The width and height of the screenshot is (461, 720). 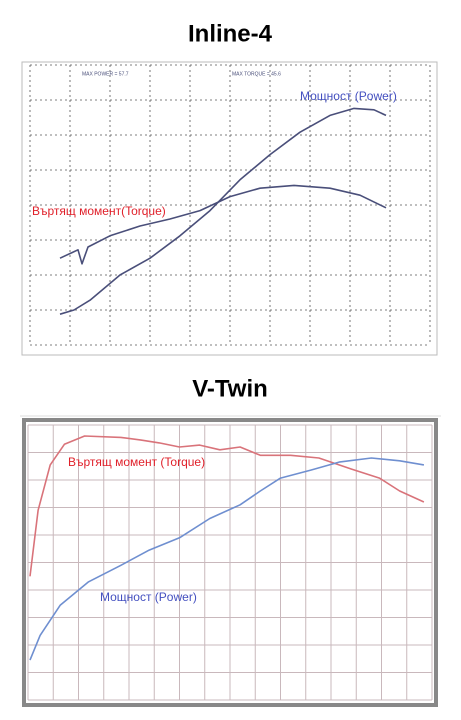 What do you see at coordinates (99, 211) in the screenshot?
I see `annotation: Въртящ момент(Torque)` at bounding box center [99, 211].